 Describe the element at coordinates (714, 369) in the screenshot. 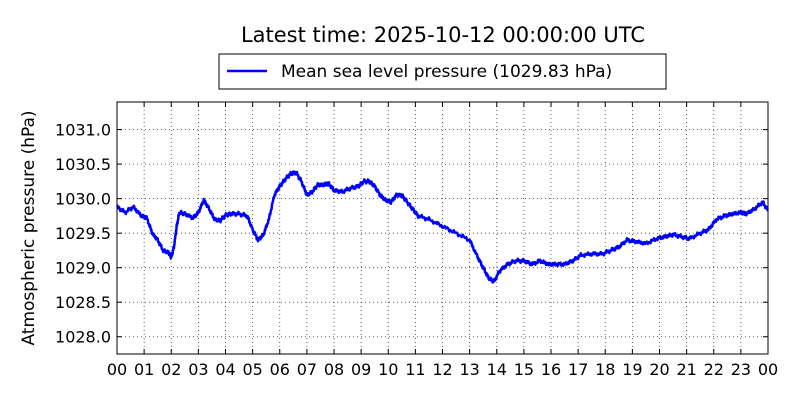

I see `x-tick-label: 22` at that location.